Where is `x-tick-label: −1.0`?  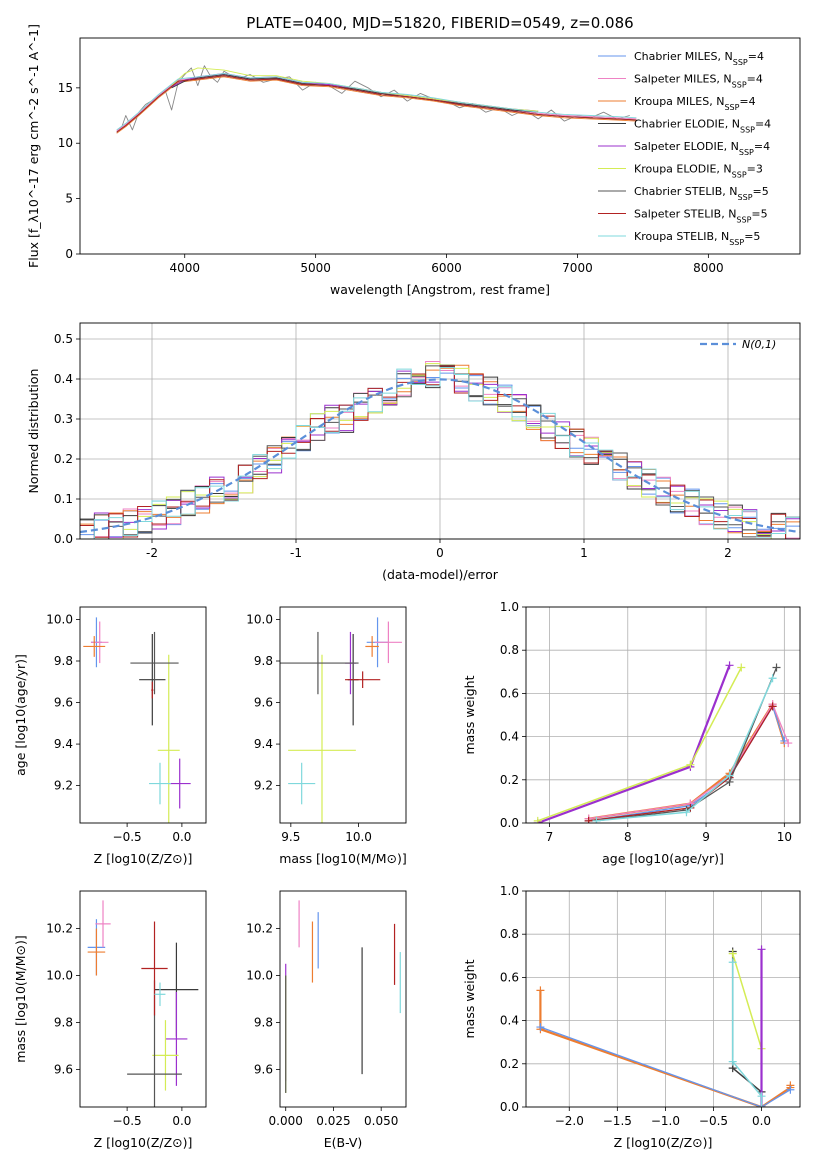 x-tick-label: −1.0 is located at coordinates (665, 1121).